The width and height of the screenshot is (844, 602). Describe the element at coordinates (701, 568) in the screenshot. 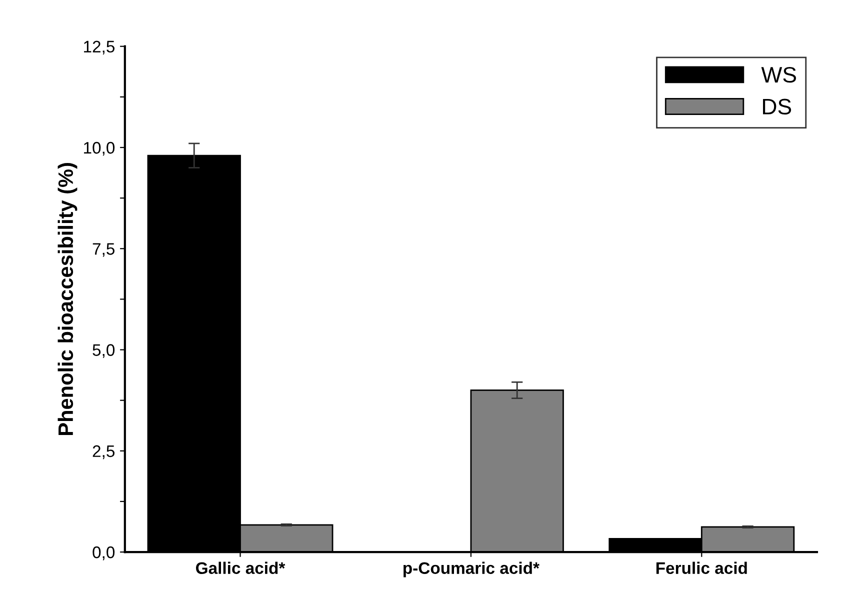

I see `x-tick-label: Ferulic acid` at that location.